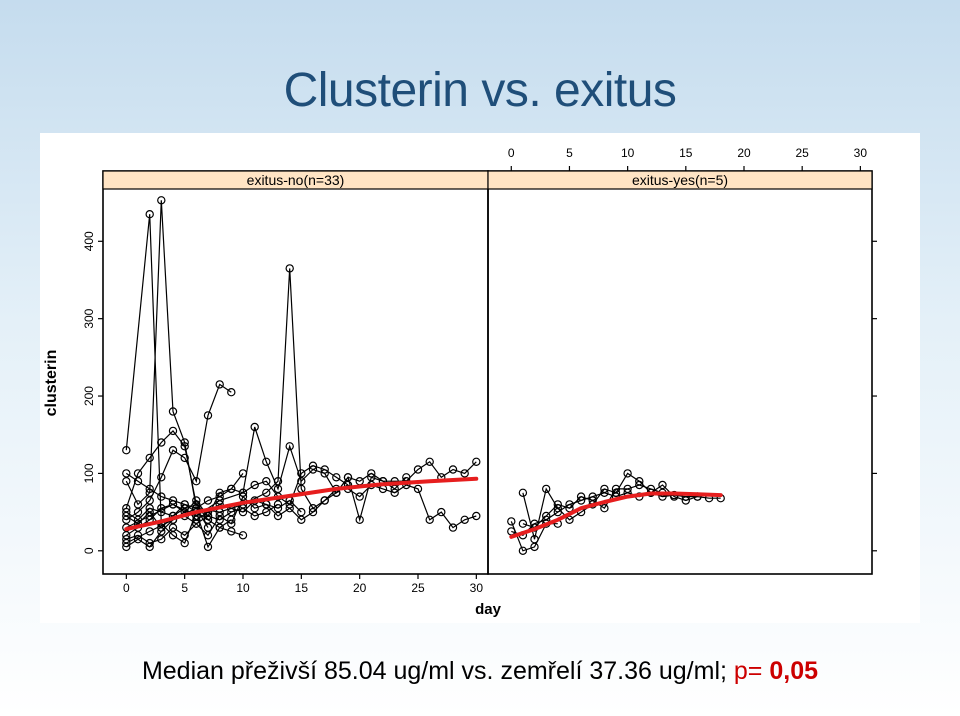 The width and height of the screenshot is (960, 716). Describe the element at coordinates (51, 383) in the screenshot. I see `y-axis-label: clusterin` at that location.